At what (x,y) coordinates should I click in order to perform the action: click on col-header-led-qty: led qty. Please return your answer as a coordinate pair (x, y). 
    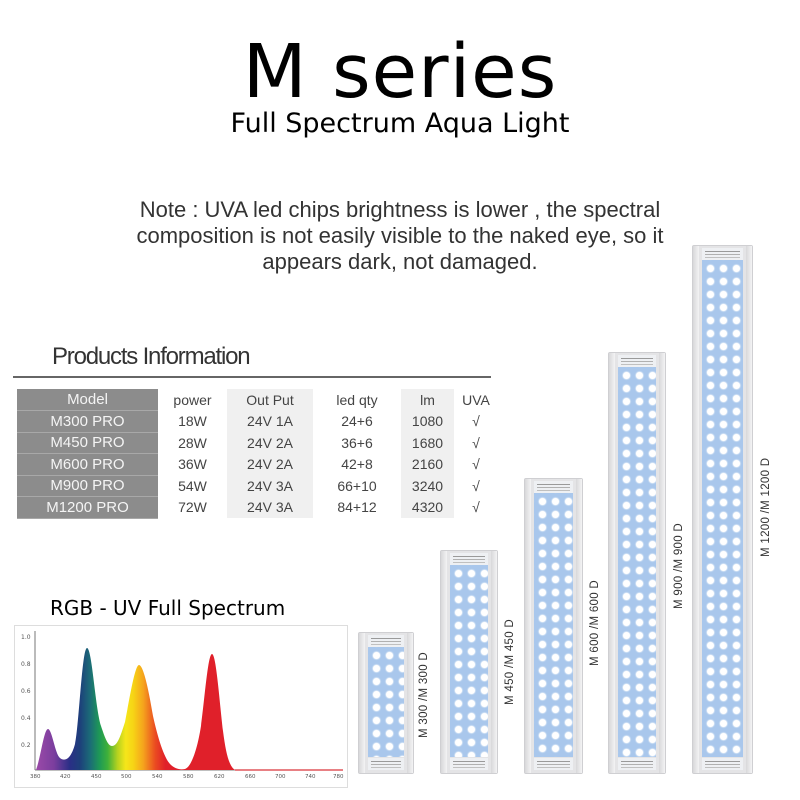
    Looking at the image, I should click on (357, 399).